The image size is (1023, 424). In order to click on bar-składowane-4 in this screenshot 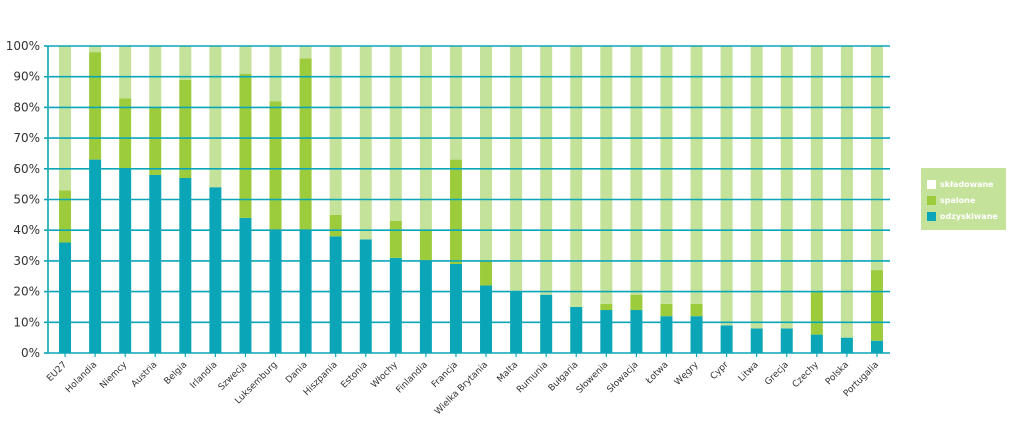, I will do `click(185, 63)`.